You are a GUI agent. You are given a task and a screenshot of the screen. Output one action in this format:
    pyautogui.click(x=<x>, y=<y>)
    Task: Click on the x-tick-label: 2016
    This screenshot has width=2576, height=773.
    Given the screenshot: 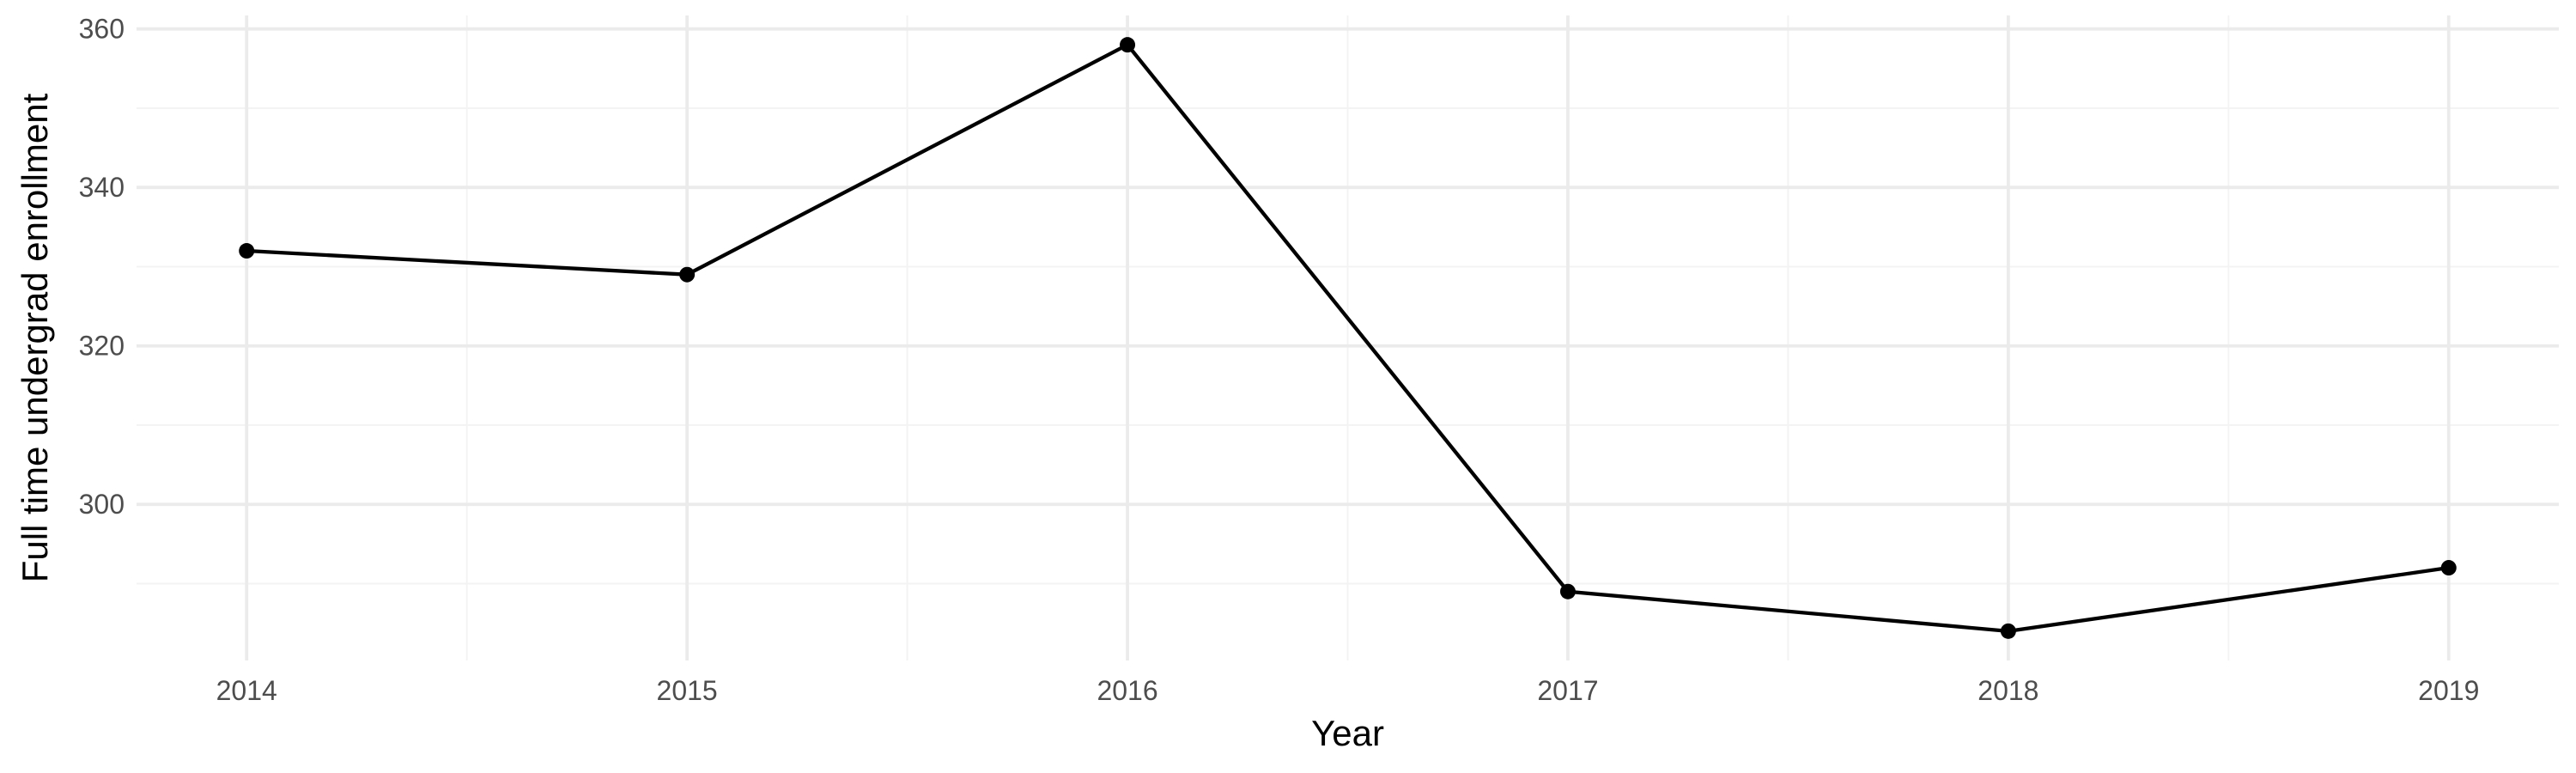 What is the action you would take?
    pyautogui.click(x=1127, y=690)
    